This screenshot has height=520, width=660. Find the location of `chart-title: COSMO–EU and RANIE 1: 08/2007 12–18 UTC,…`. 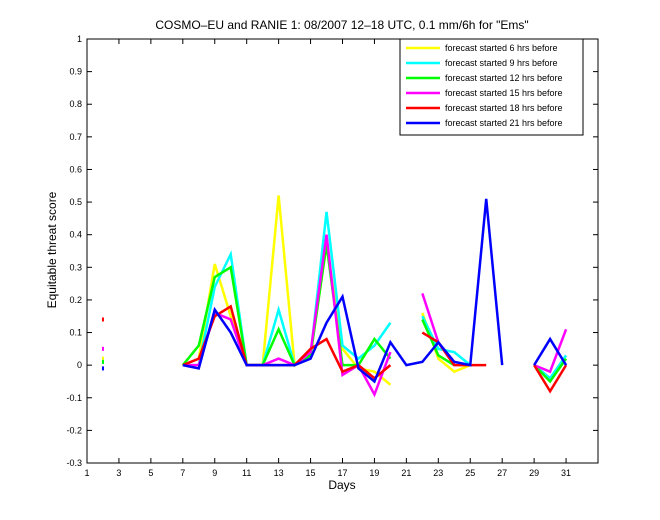

chart-title: COSMO–EU and RANIE 1: 08/2007 12–18 UTC,… is located at coordinates (341, 25).